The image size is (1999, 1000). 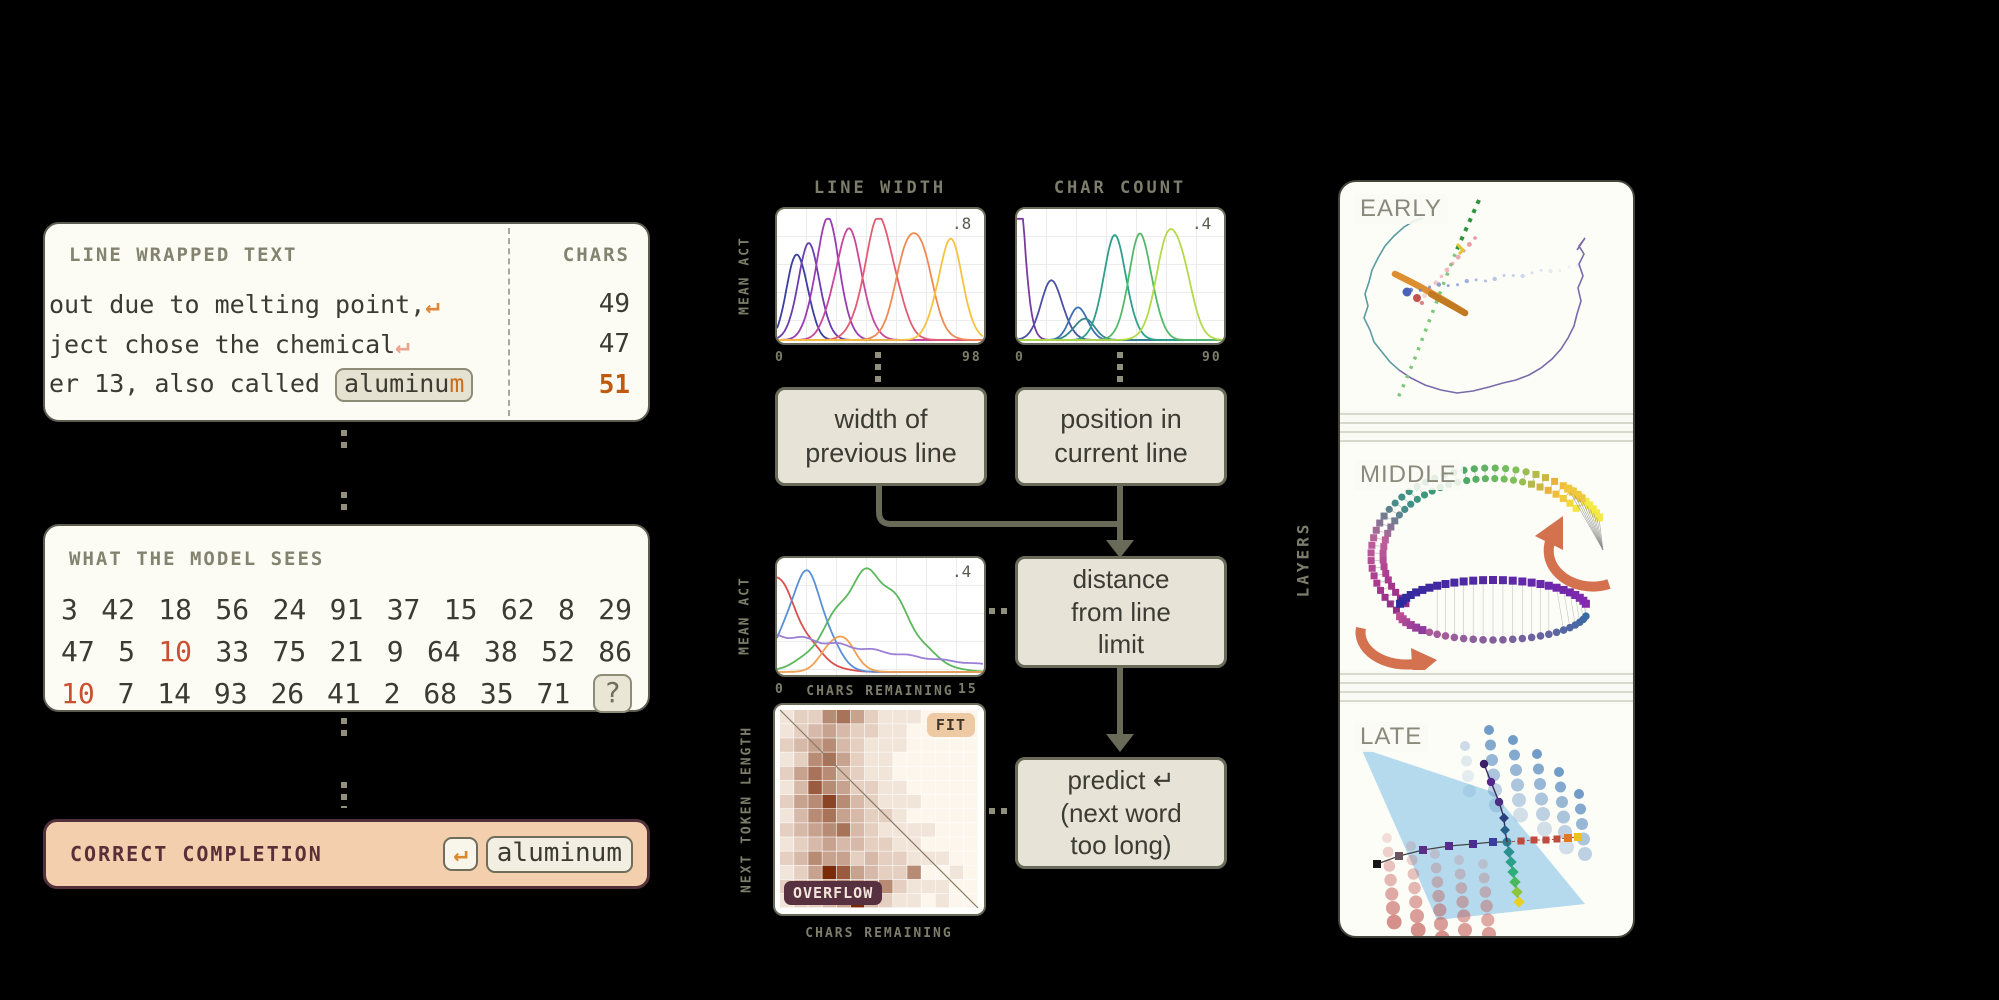 What do you see at coordinates (392, 693) in the screenshot?
I see `token-id: 2` at bounding box center [392, 693].